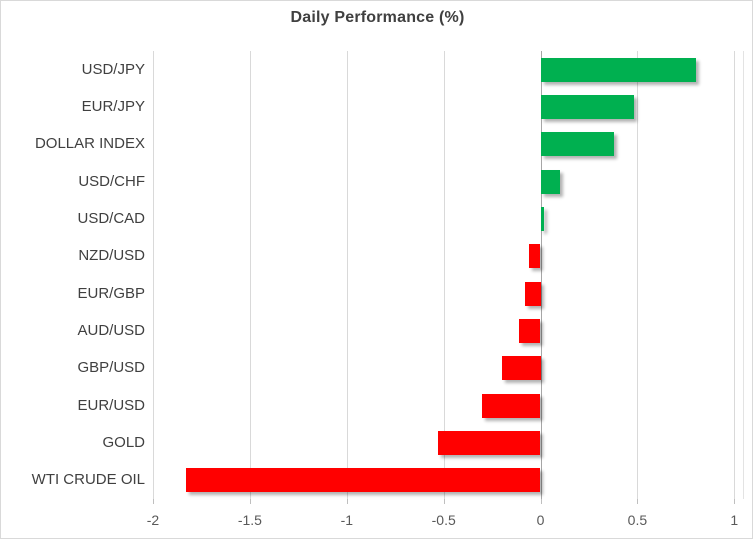  I want to click on x-tick-label: -2, so click(153, 520).